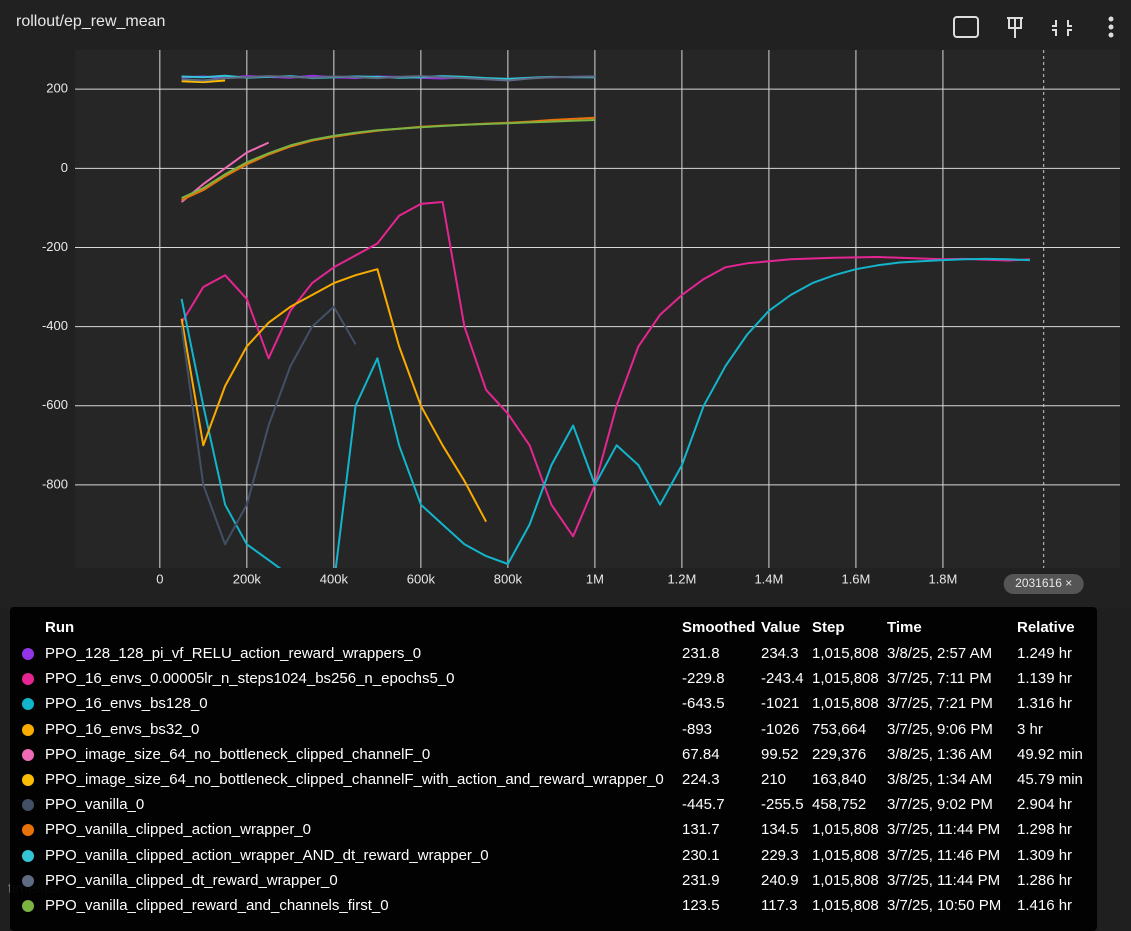  Describe the element at coordinates (1046, 627) in the screenshot. I see `column-header: Relative` at that location.